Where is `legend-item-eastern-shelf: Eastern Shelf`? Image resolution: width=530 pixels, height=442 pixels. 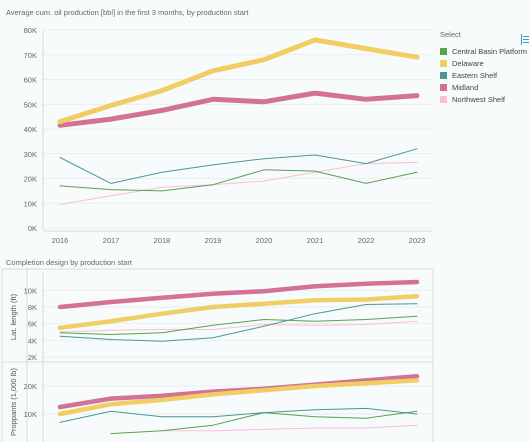 legend-item-eastern-shelf: Eastern Shelf is located at coordinates (485, 75).